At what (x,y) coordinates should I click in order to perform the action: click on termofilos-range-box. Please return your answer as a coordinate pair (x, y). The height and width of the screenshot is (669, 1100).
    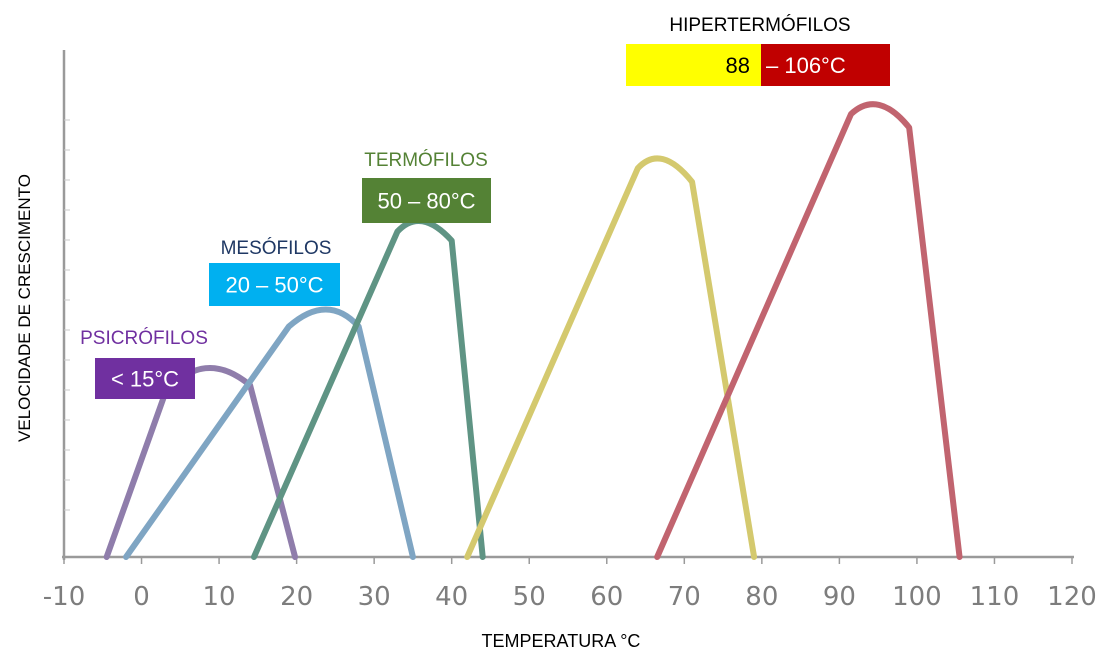
    Looking at the image, I should click on (426, 200).